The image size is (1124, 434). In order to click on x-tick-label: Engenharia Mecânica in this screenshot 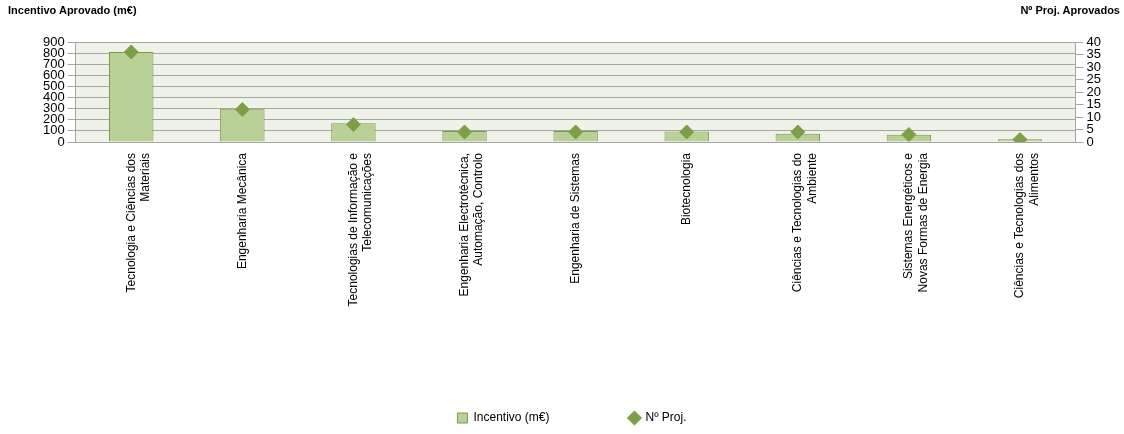, I will do `click(241, 211)`.